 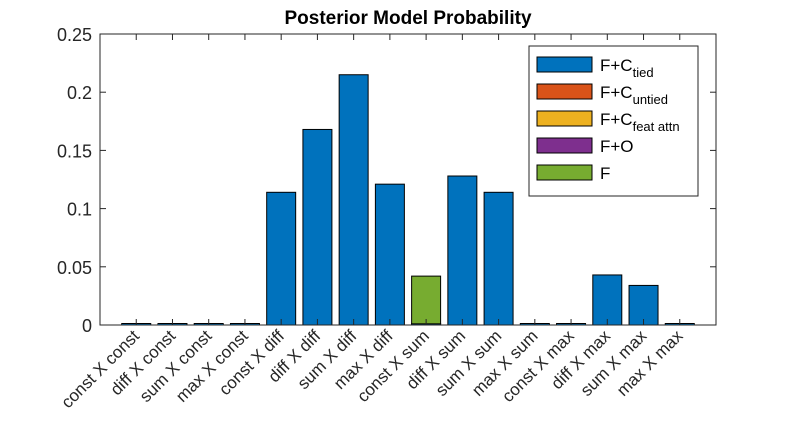 I want to click on legend-label-sub-0: tied, so click(x=643, y=72).